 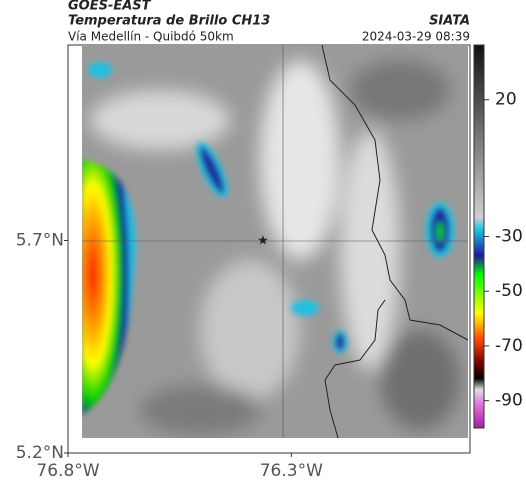 I want to click on colorbar-label: -70, so click(x=509, y=346).